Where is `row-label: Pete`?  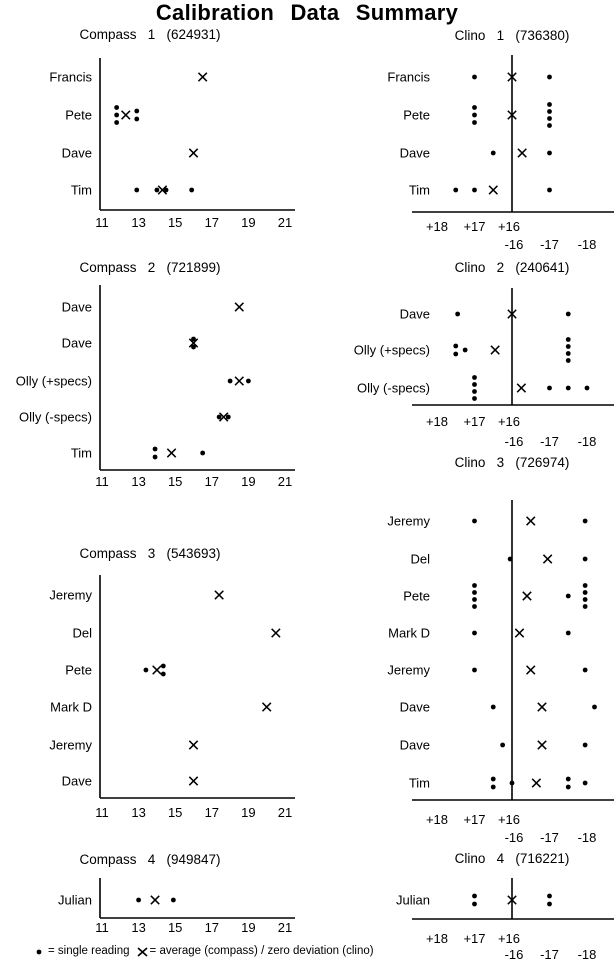
row-label: Pete is located at coordinates (416, 115).